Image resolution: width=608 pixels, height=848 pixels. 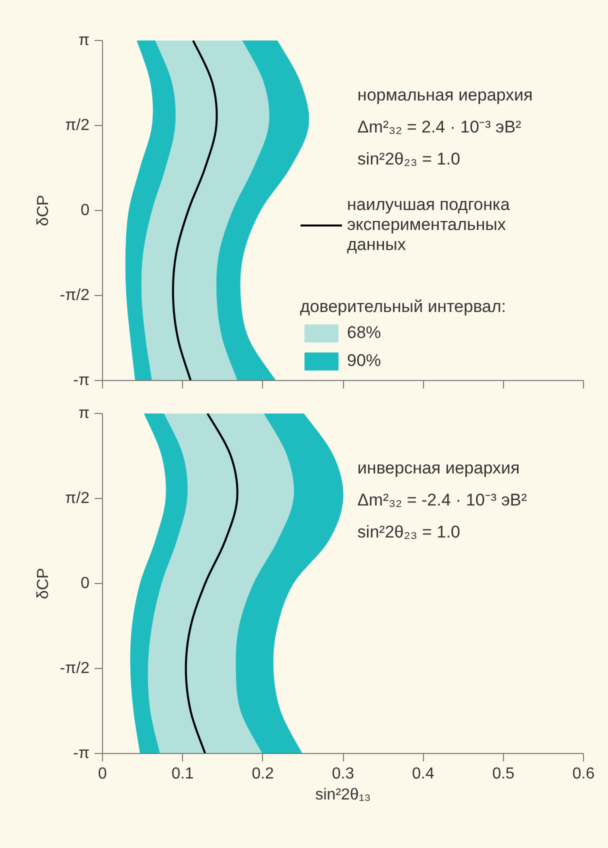 I want to click on x-tick-label: 0.5, so click(x=503, y=774).